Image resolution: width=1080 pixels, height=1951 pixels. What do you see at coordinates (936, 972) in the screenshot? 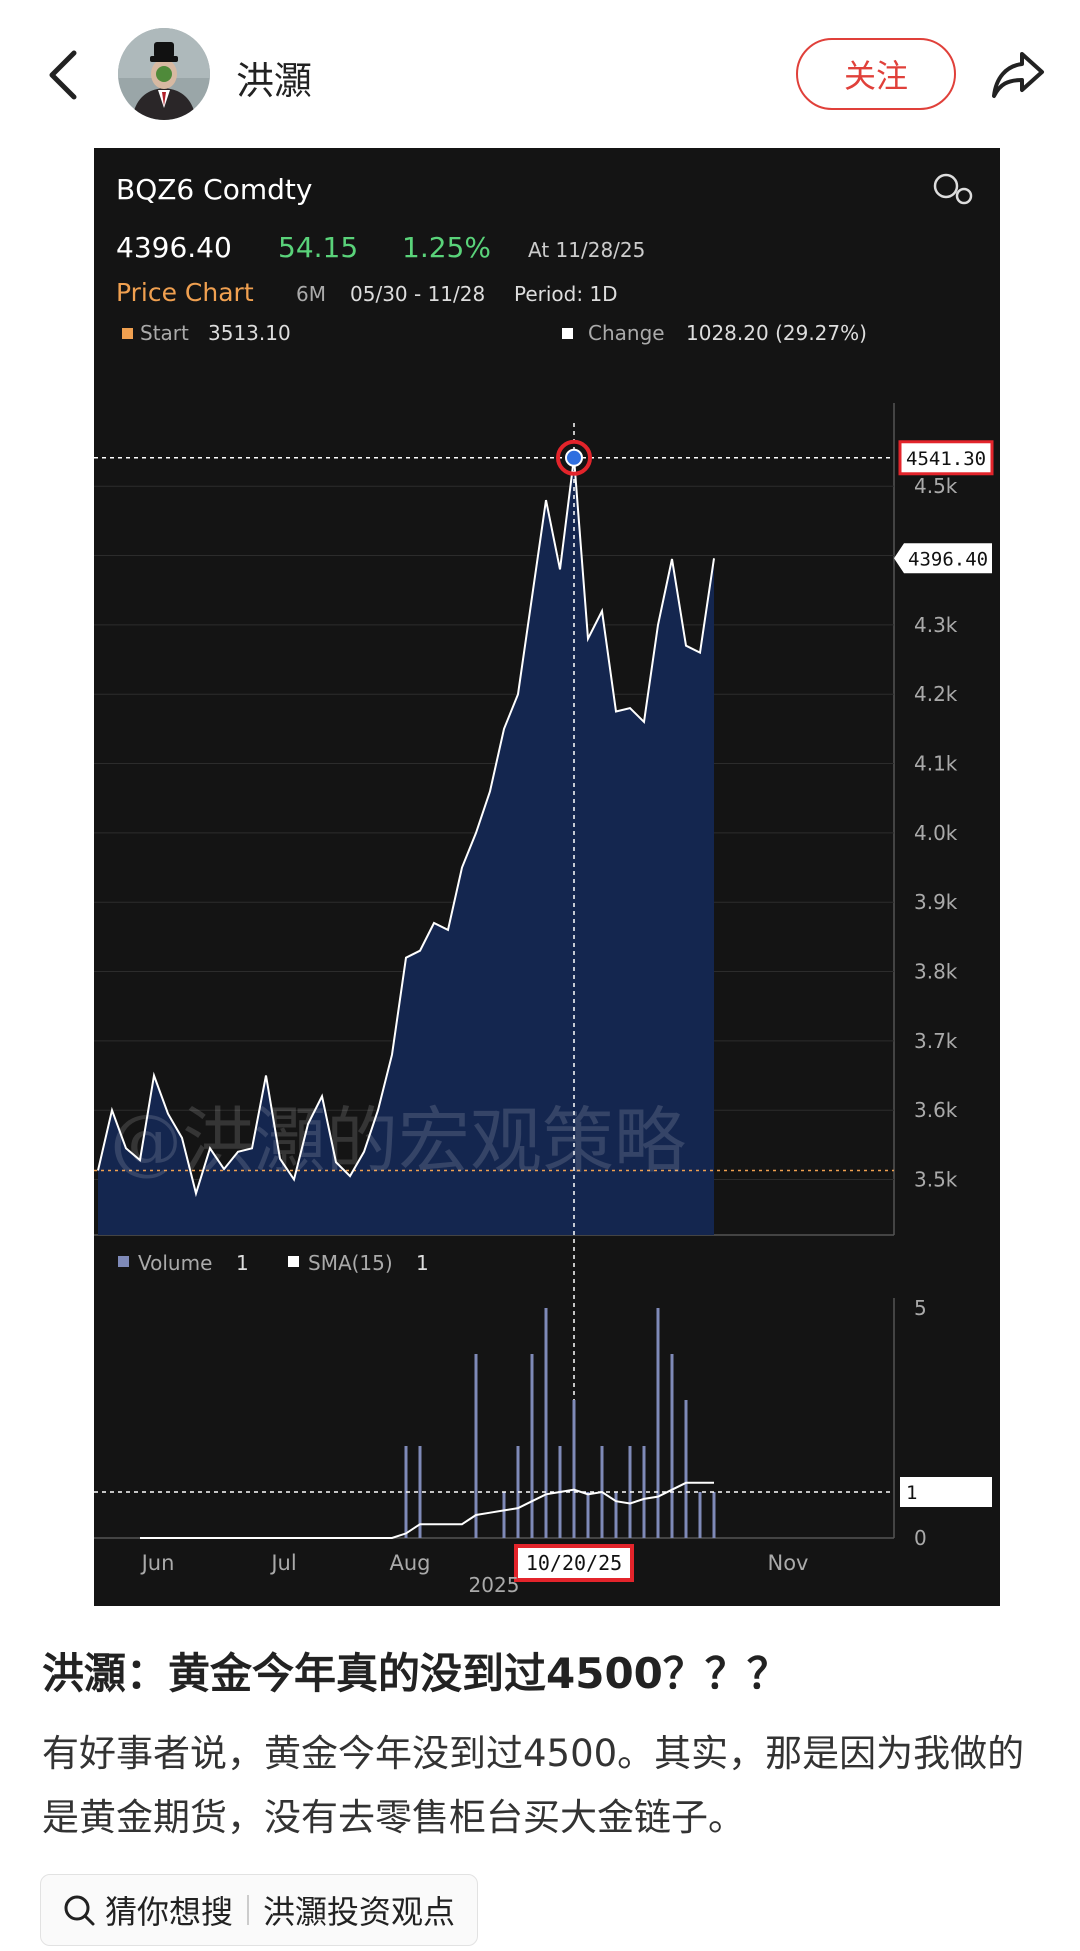
I see `price-y-tick-label: 3.8k` at bounding box center [936, 972].